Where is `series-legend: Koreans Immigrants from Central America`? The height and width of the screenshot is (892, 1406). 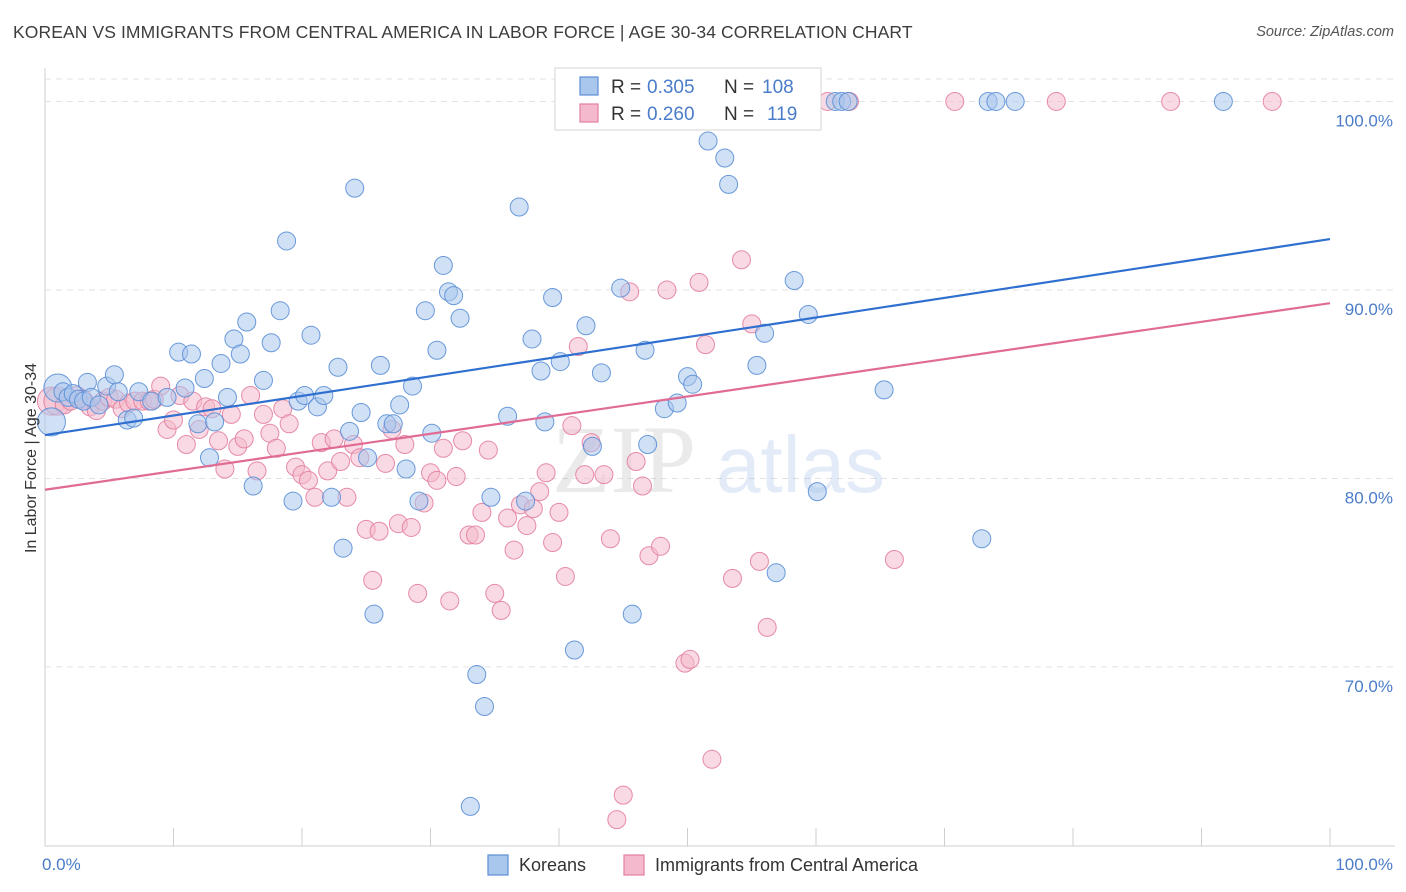 series-legend: Koreans Immigrants from Central America is located at coordinates (703, 865).